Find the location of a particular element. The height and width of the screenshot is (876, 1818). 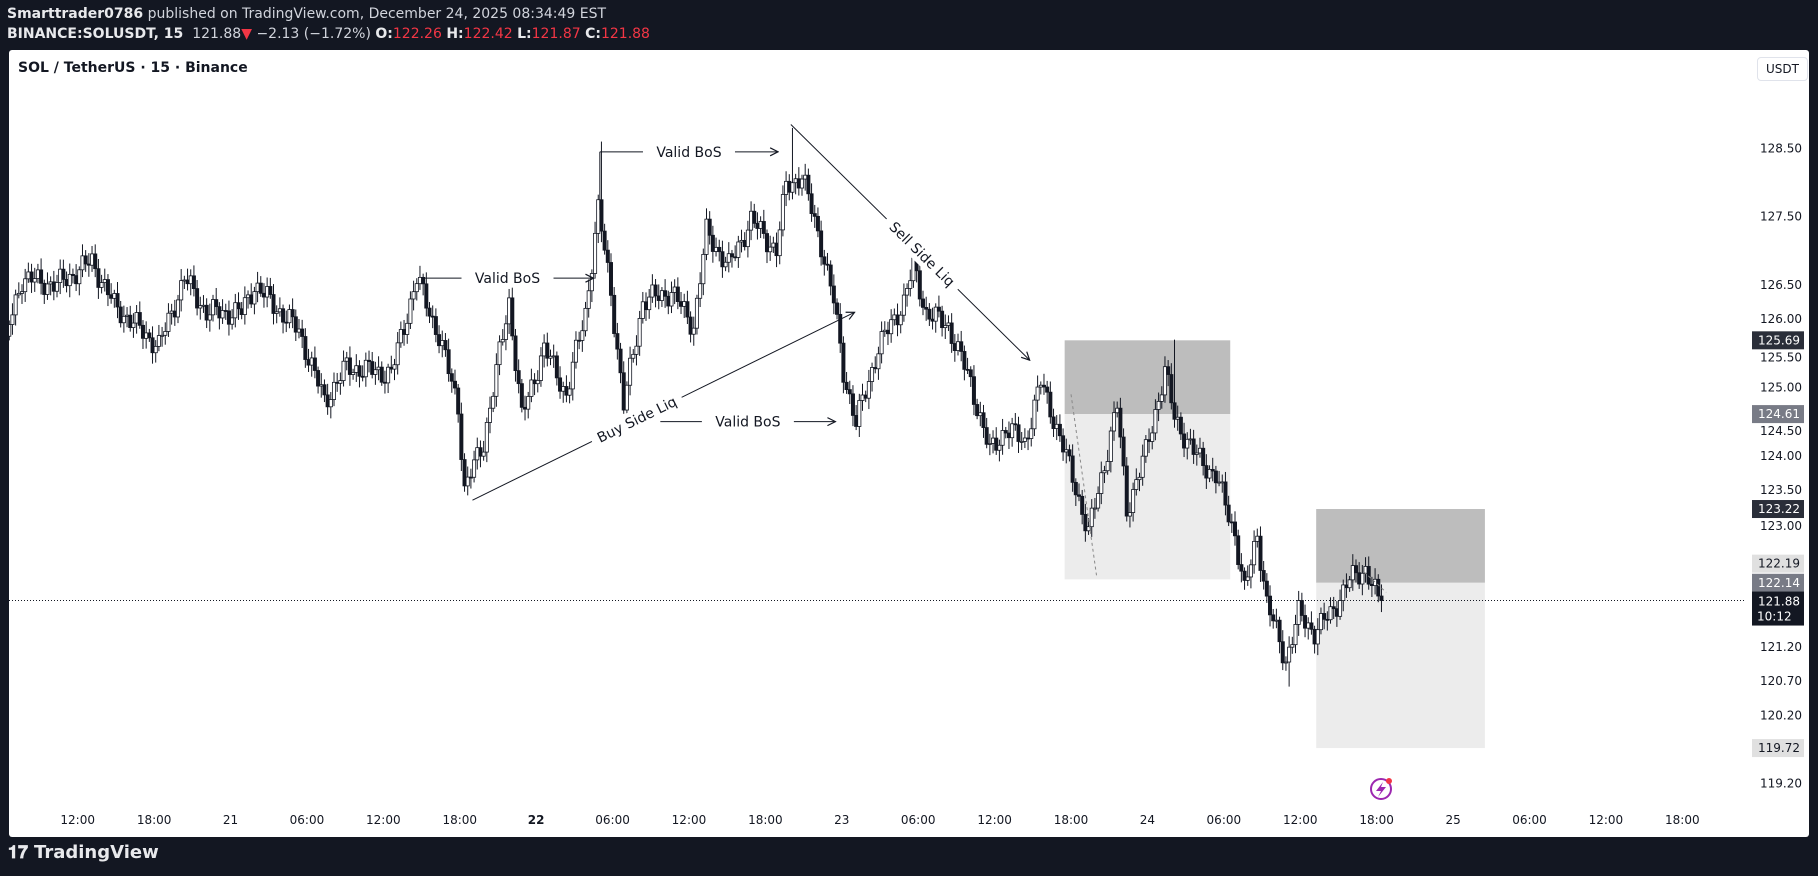

y-tick-label: 120.20 is located at coordinates (1781, 715).